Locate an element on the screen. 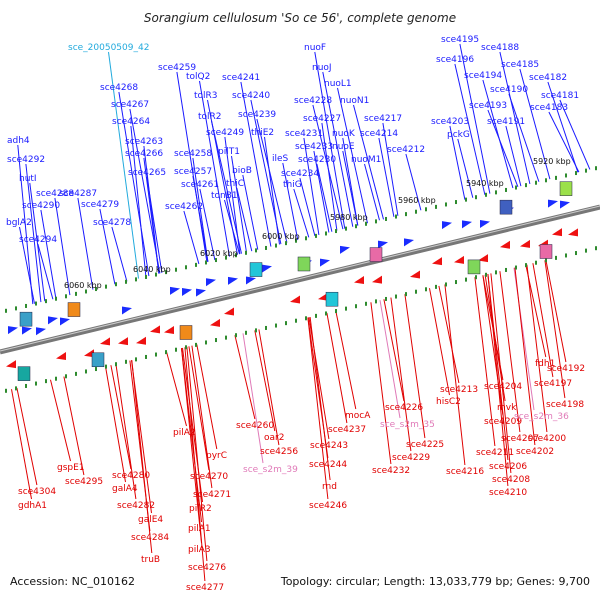 This screenshot has width=600, height=600. gene-label-sce4229: sce4229 is located at coordinates (411, 458).